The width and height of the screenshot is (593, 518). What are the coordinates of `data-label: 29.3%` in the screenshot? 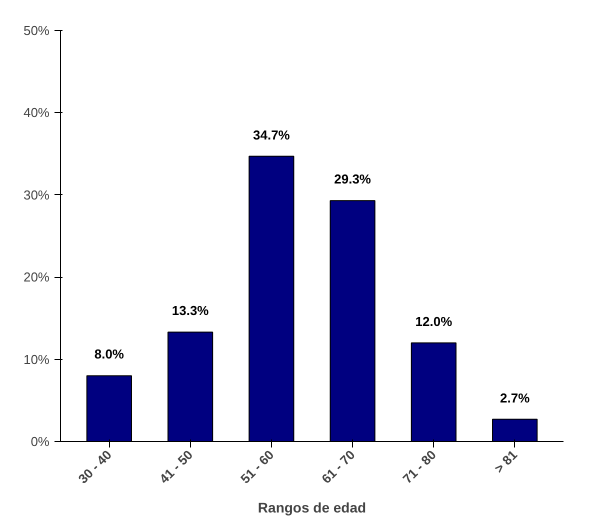 It's located at (353, 179).